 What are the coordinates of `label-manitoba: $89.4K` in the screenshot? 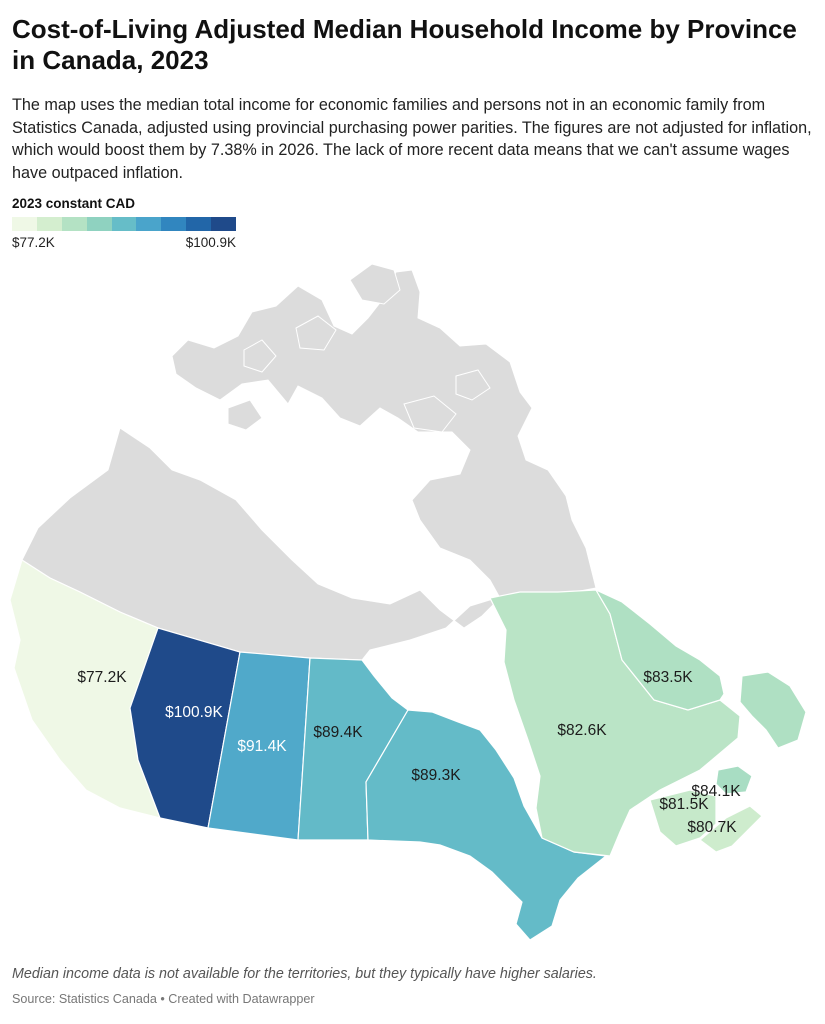 It's located at (338, 732).